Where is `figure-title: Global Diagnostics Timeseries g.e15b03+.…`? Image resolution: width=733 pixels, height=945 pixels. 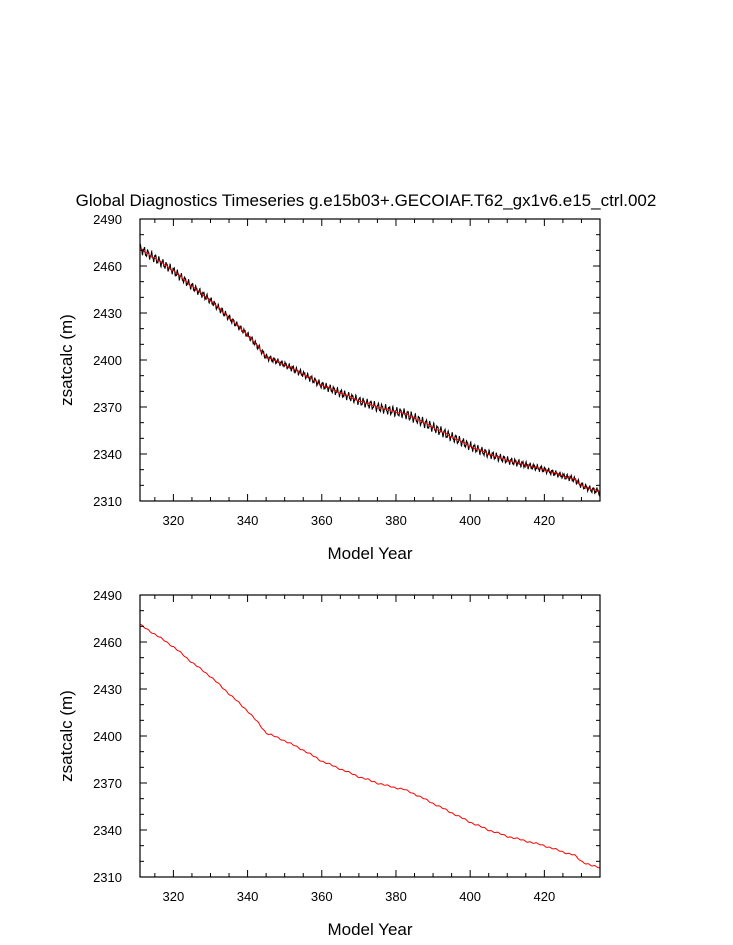 figure-title: Global Diagnostics Timeseries g.e15b03+.… is located at coordinates (366, 200).